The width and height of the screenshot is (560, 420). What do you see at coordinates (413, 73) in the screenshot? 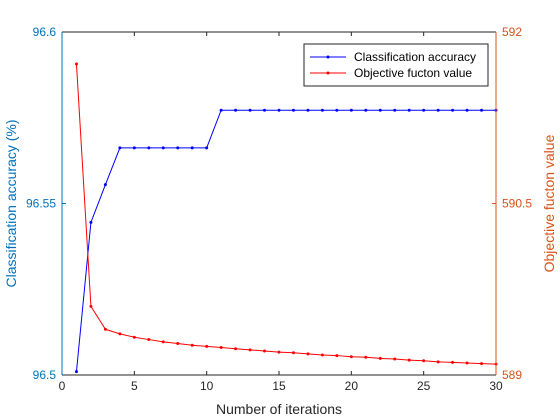
I see `legend-label-objective: Objective fucton value` at bounding box center [413, 73].